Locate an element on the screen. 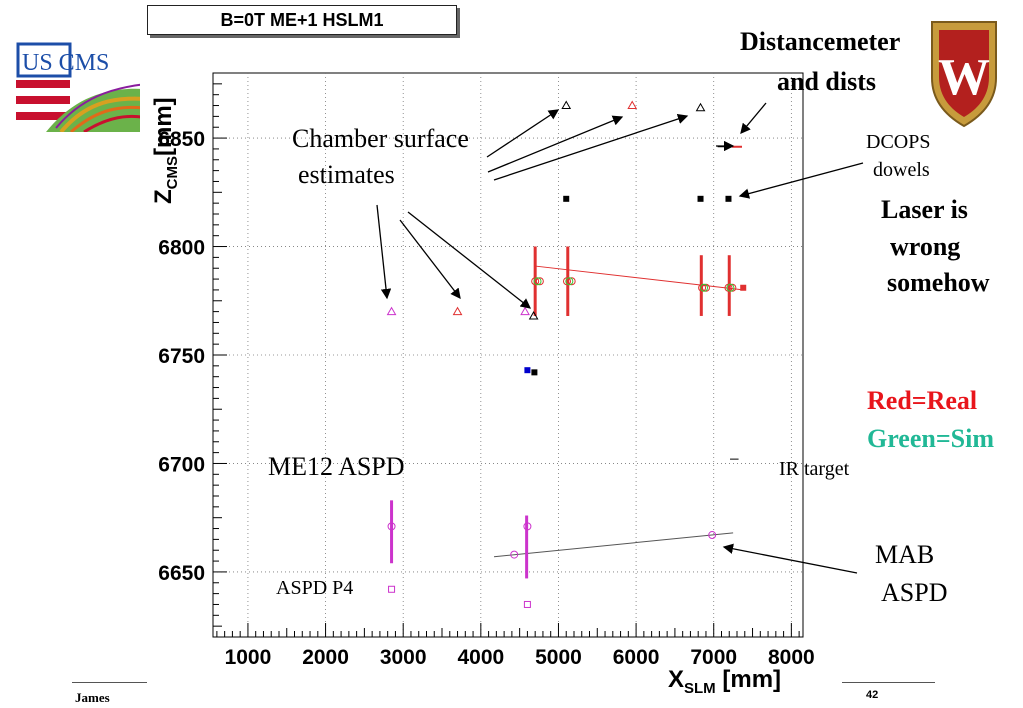 This screenshot has height=708, width=1023. y-tick-label: 6750 is located at coordinates (181, 356).